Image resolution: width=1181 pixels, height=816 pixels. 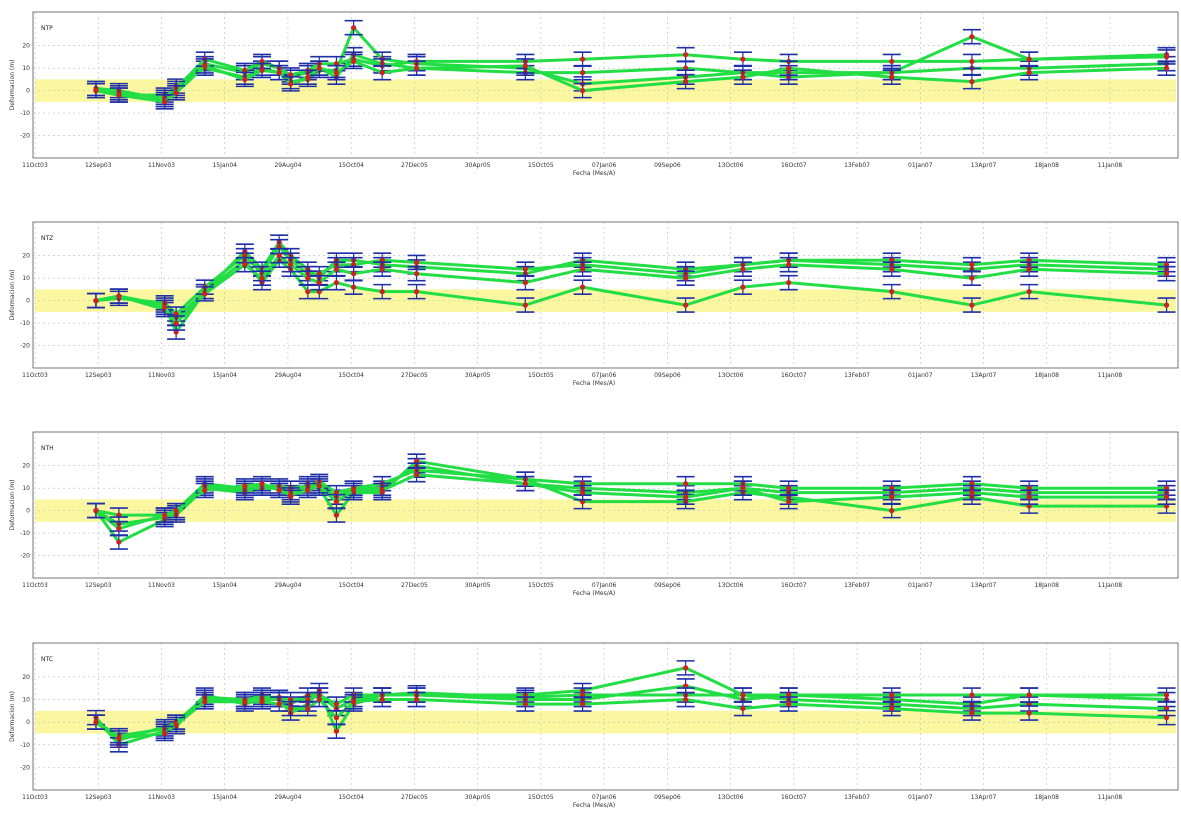 What do you see at coordinates (857, 165) in the screenshot?
I see `x-tick-label: 13Feb07` at bounding box center [857, 165].